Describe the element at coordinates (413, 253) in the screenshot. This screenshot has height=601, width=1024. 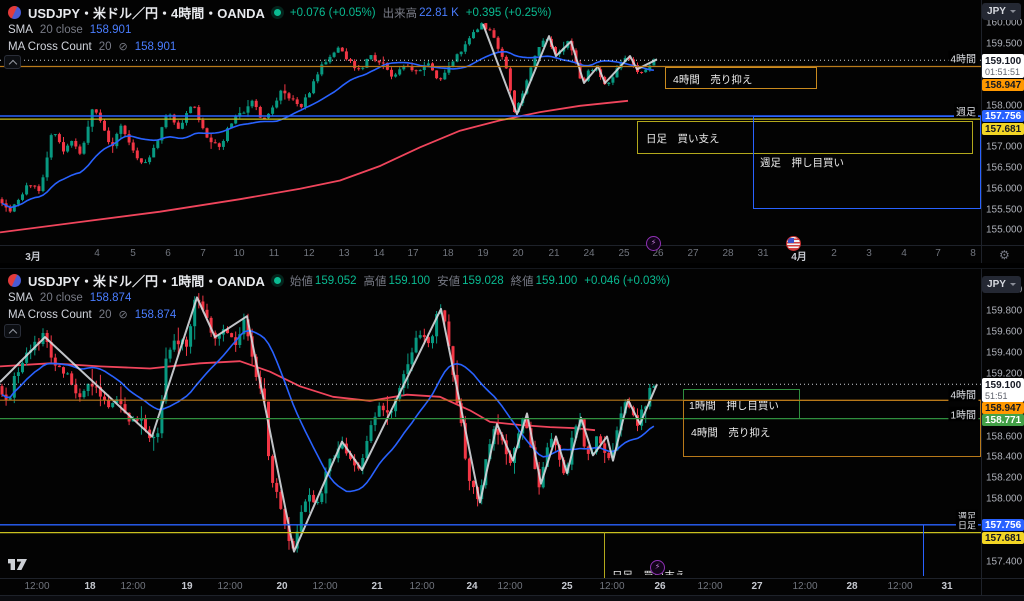
I see `time-axis-tick: 17` at that location.